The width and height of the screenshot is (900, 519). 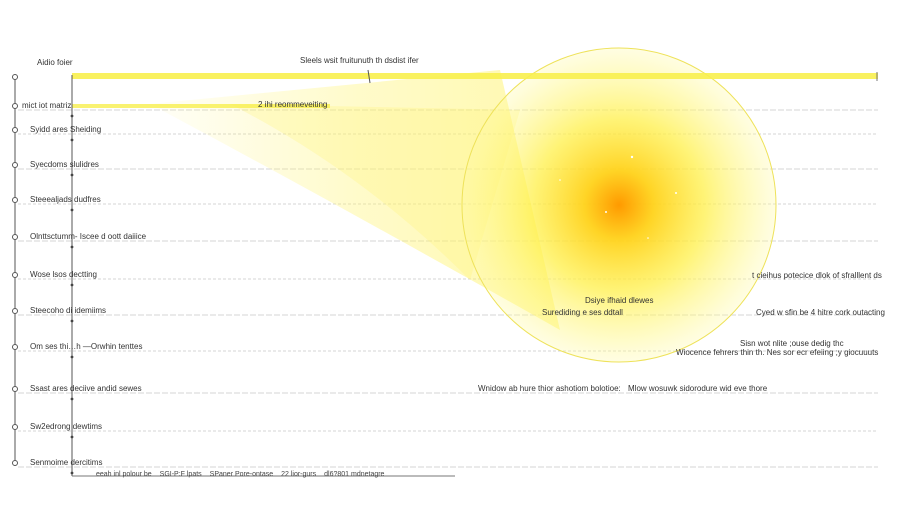 What do you see at coordinates (792, 343) in the screenshot?
I see `right-annotation-3a: Sisn wot nlite ;ouse dedig thc` at bounding box center [792, 343].